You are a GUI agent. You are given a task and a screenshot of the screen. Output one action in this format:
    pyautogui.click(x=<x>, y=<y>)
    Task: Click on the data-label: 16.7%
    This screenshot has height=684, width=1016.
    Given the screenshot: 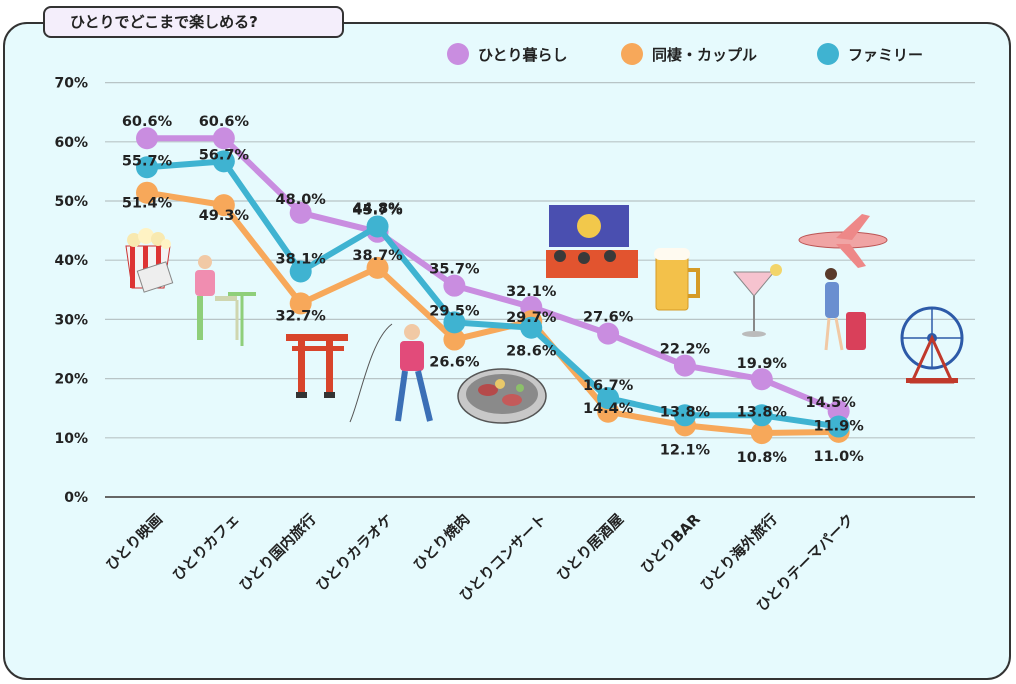 What is the action you would take?
    pyautogui.click(x=608, y=386)
    